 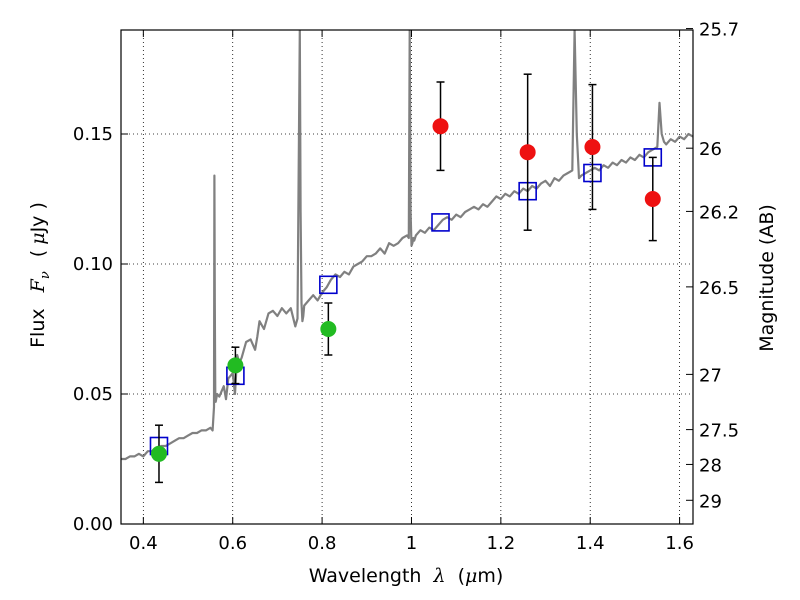 I want to click on y-tick-label: 0.15, so click(x=93, y=134).